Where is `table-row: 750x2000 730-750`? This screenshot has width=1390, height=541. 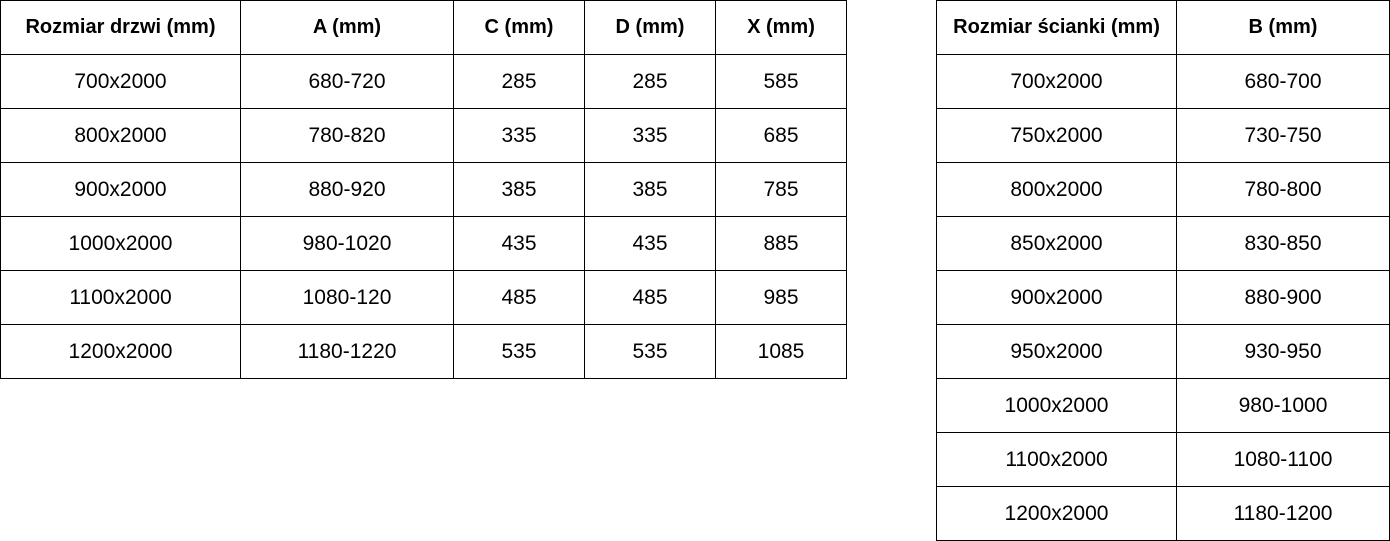 table-row: 750x2000 730-750 is located at coordinates (1163, 135).